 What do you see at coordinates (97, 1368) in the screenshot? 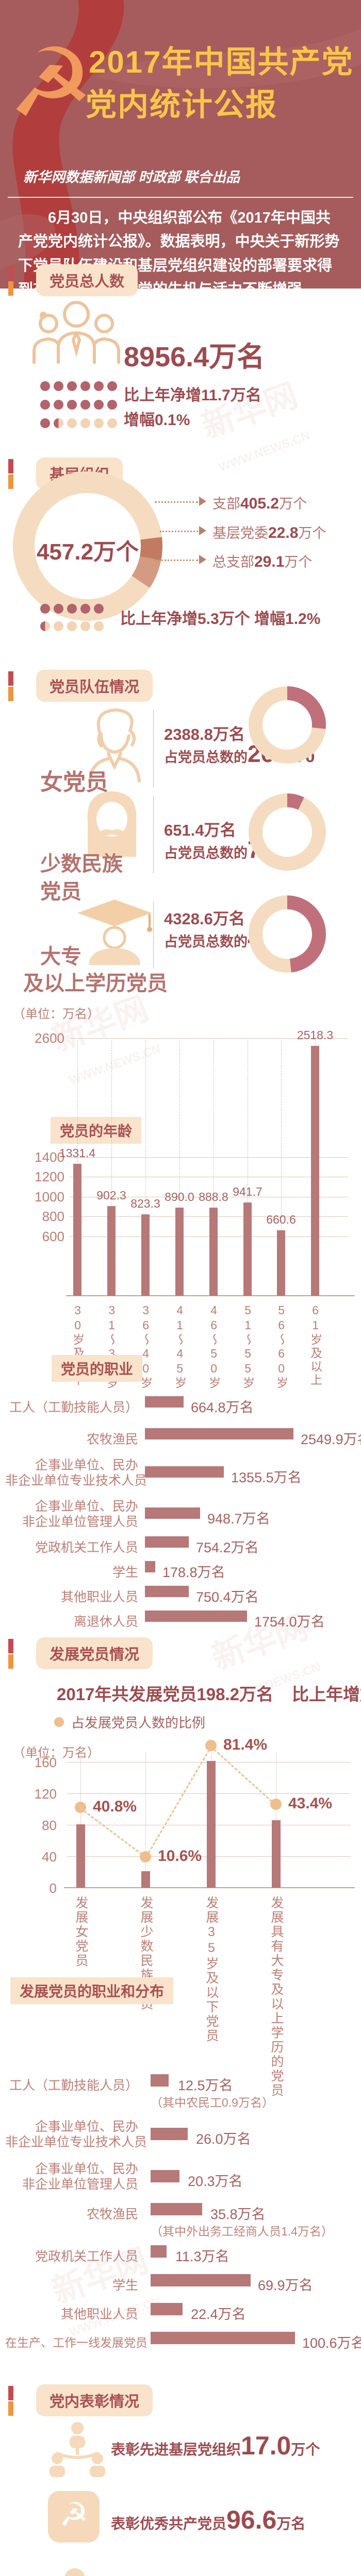
I see `occupation-chart-title: 党员的职业` at bounding box center [97, 1368].